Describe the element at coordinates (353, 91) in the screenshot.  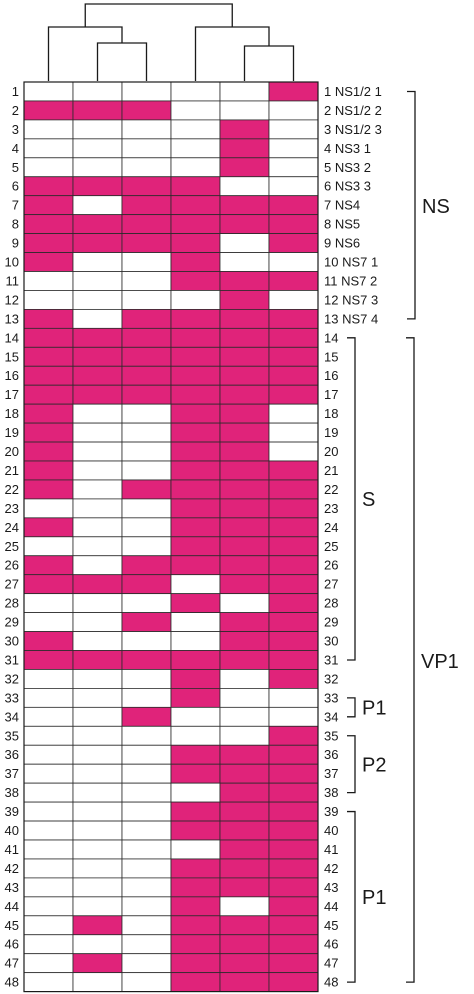
I see `right-row-label: 1 NS1/2 1` at that location.